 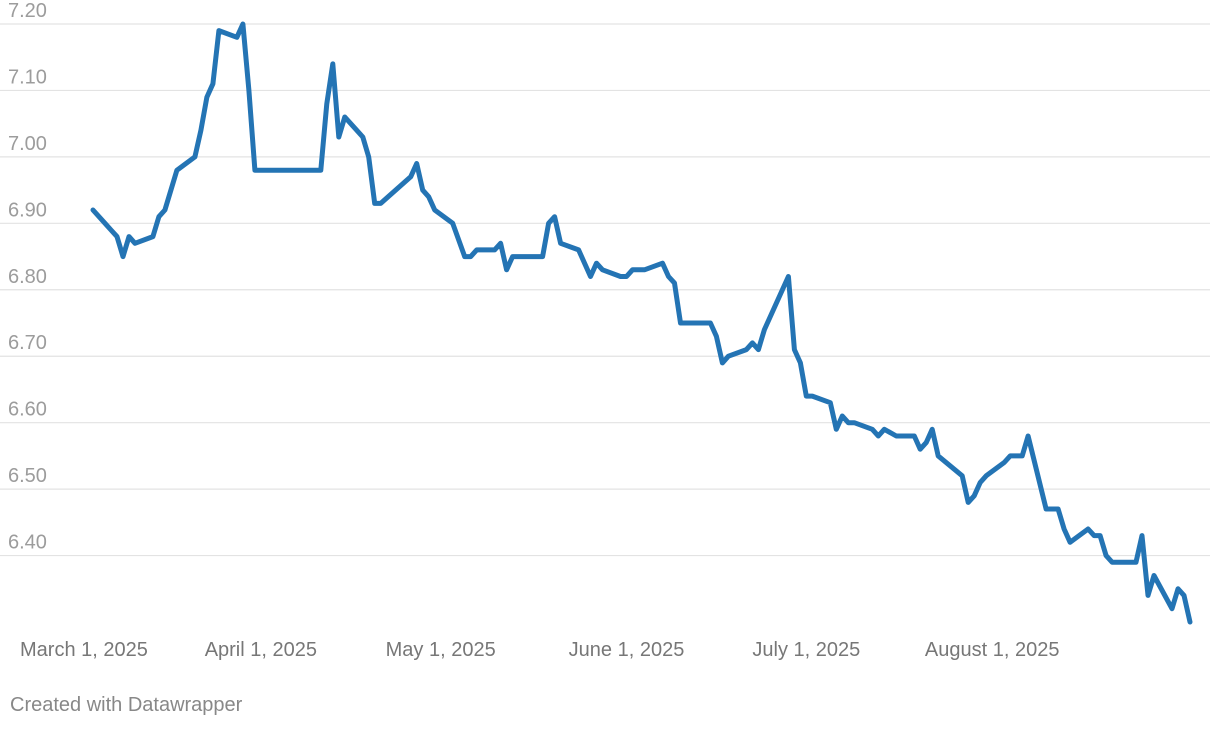 What do you see at coordinates (84, 650) in the screenshot?
I see `x-tick-label: March 1, 2025` at bounding box center [84, 650].